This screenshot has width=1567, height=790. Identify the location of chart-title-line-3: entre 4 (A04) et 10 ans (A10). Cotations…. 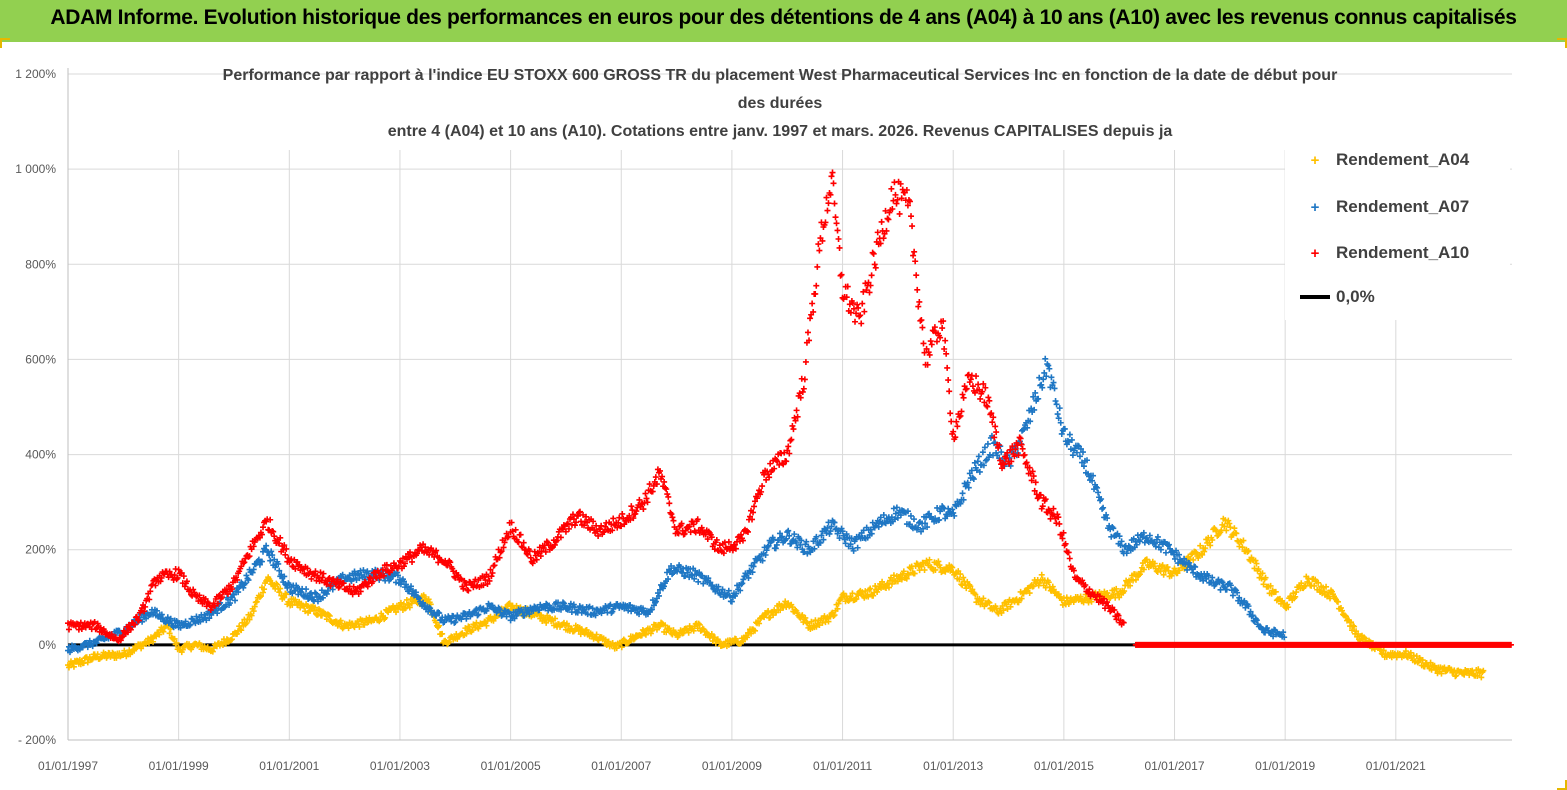
(780, 131).